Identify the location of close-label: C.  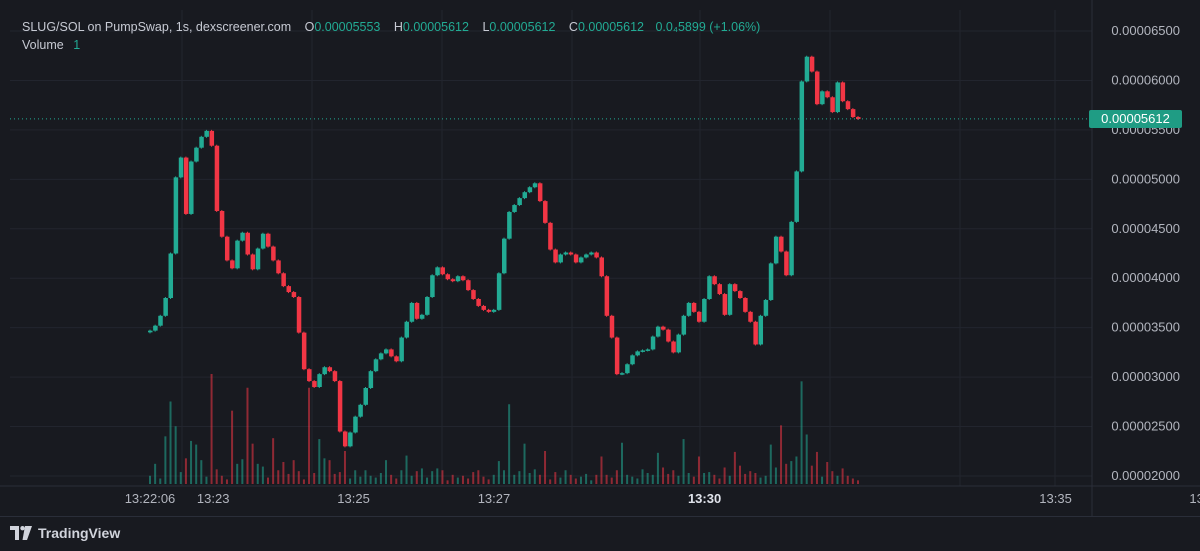
(573, 27).